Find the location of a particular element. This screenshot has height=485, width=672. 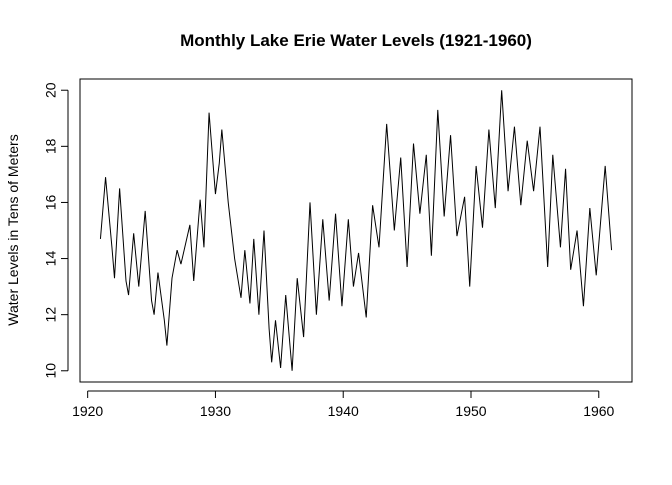

x-tick-label: 1940 is located at coordinates (343, 411).